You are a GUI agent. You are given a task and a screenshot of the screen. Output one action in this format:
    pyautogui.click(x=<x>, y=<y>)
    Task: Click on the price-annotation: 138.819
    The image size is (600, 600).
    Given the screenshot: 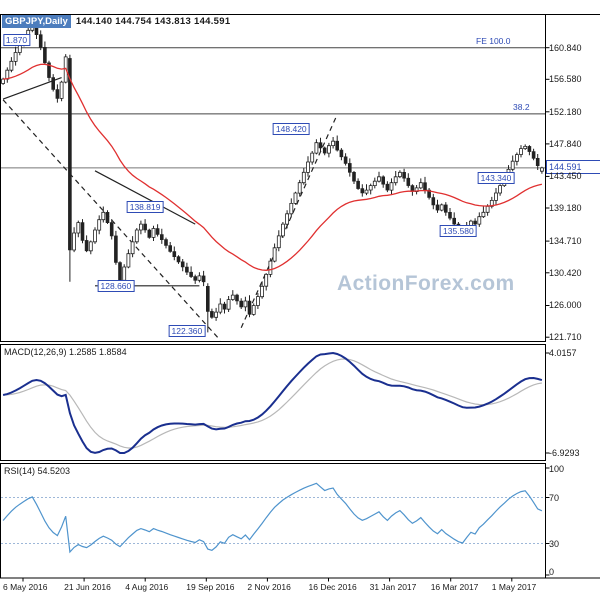 What is the action you would take?
    pyautogui.click(x=145, y=207)
    